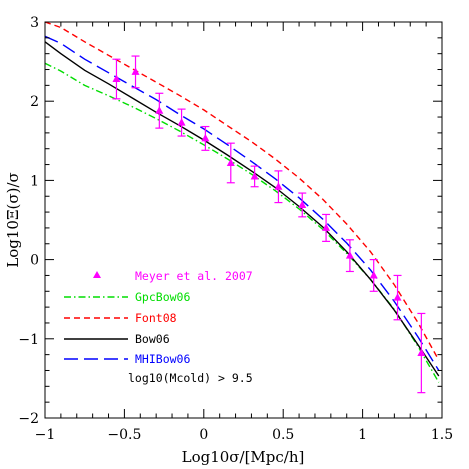 This screenshot has height=469, width=469. What do you see at coordinates (244, 435) in the screenshot?
I see `x-tick-labels: −1 −0.5 0 0.5 1 1.5` at bounding box center [244, 435].